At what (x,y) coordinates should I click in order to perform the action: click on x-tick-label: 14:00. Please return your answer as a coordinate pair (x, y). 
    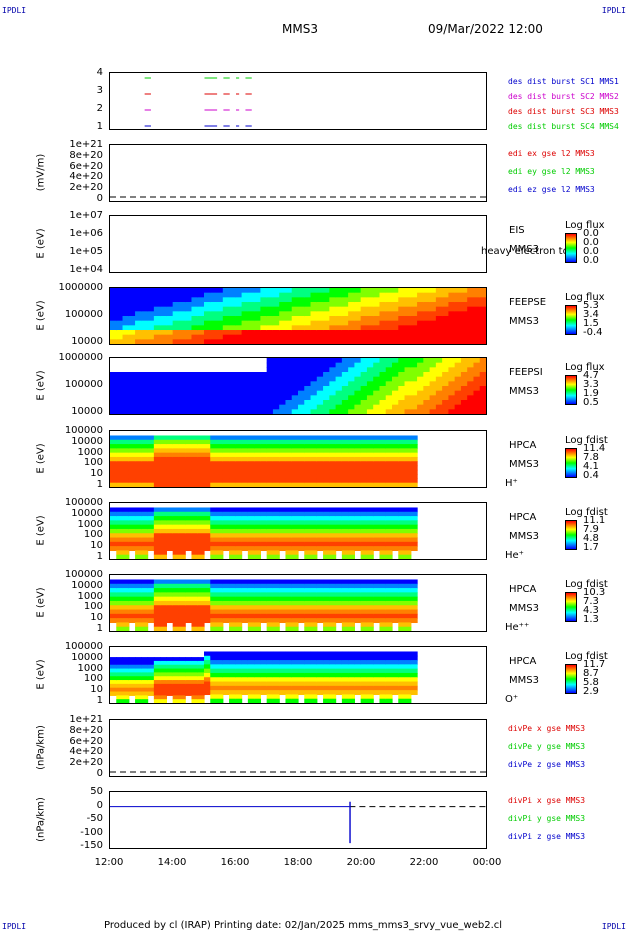
    Looking at the image, I should click on (172, 862).